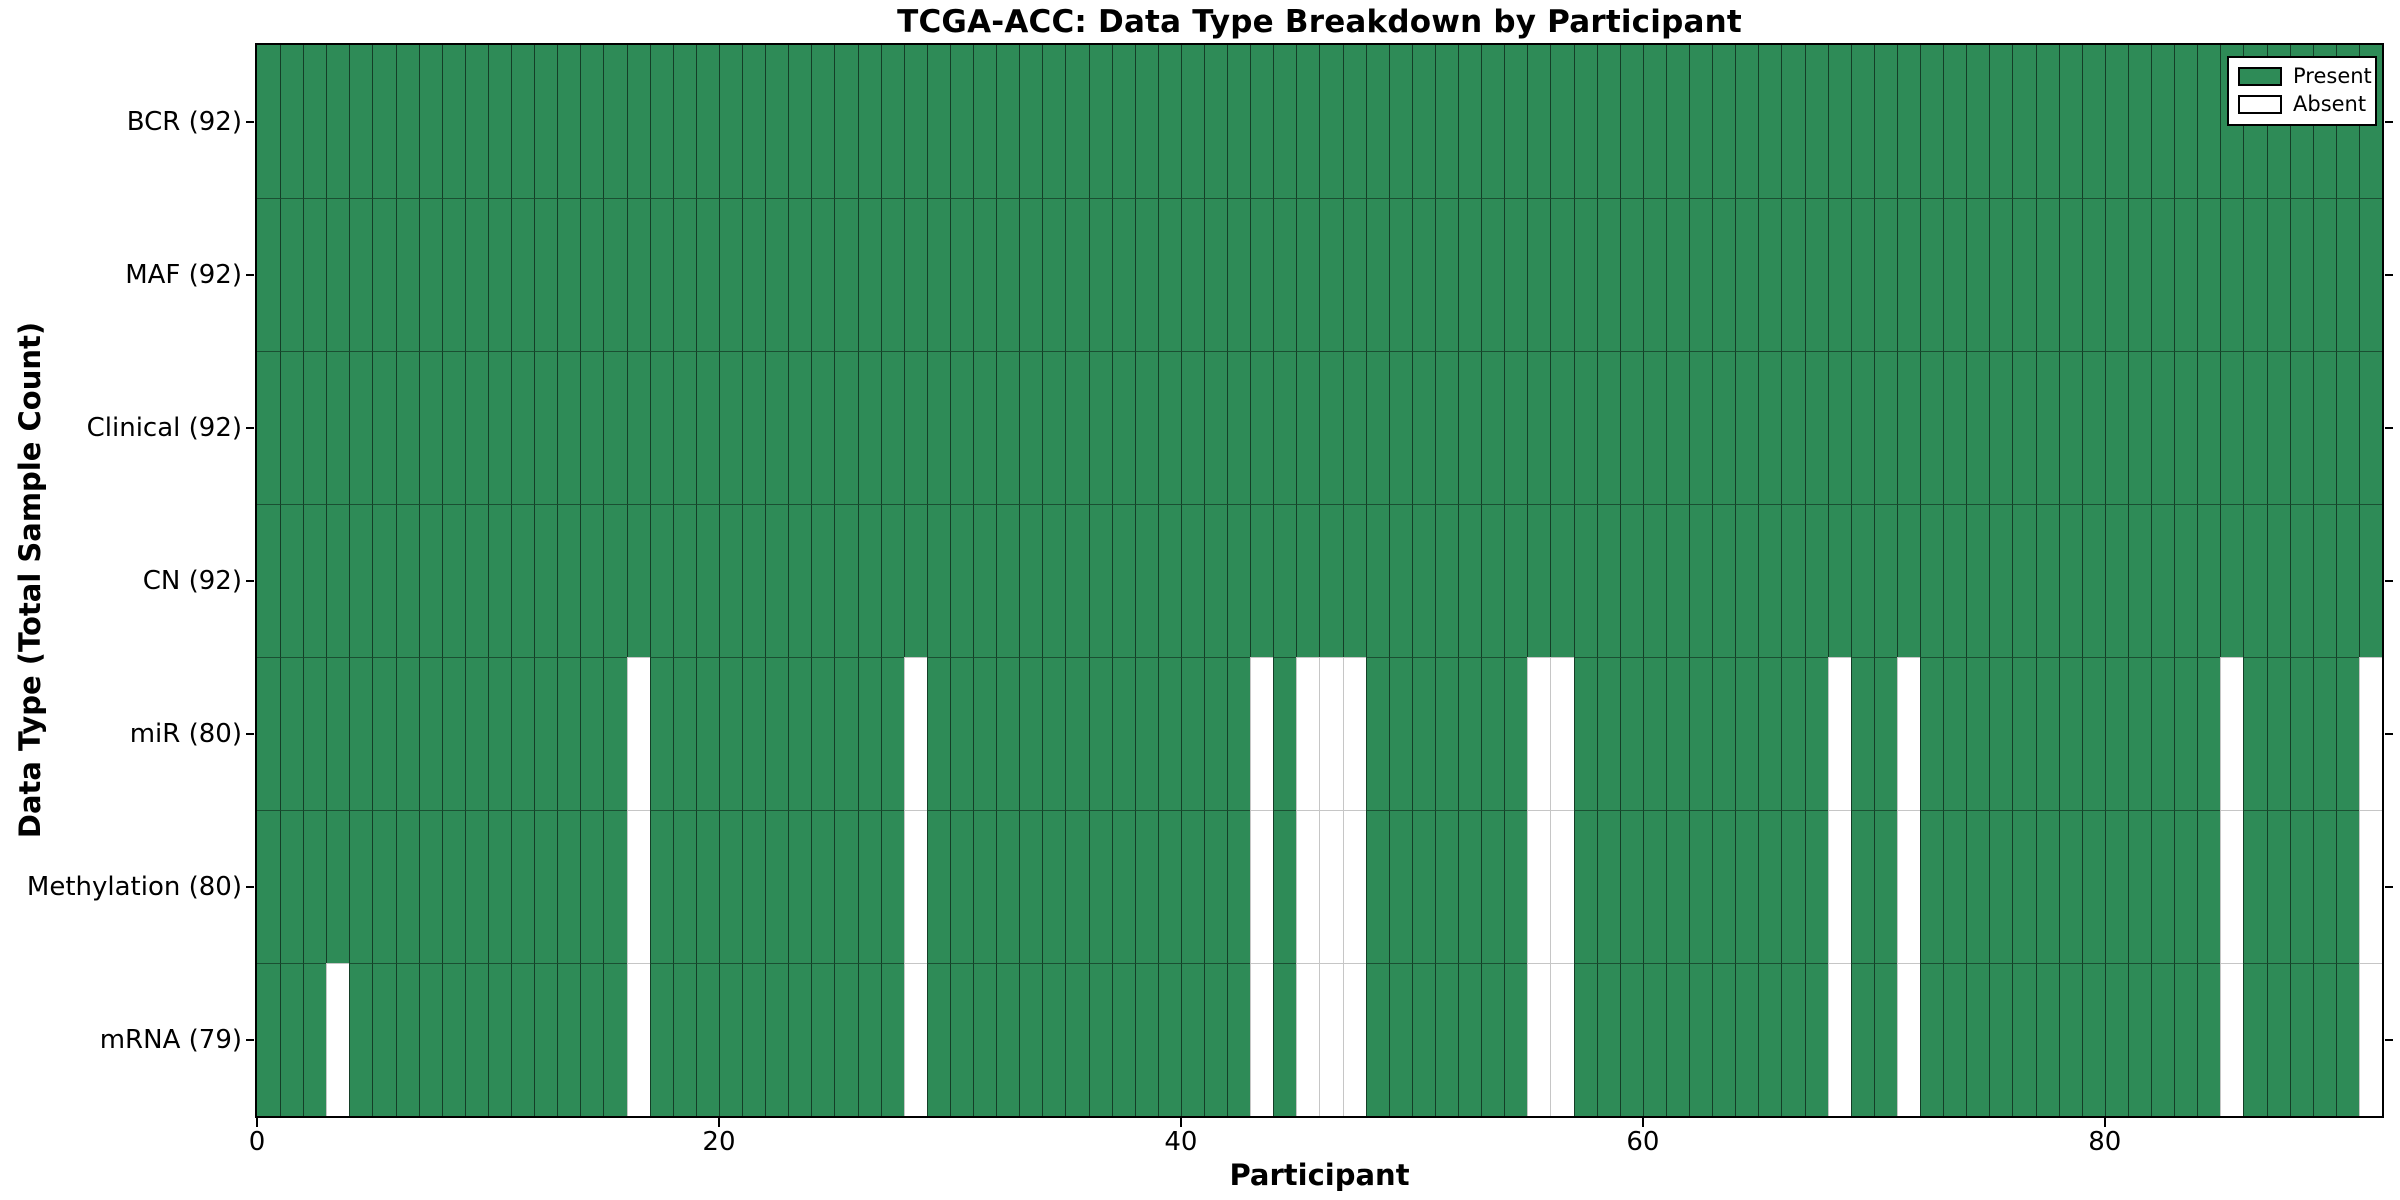  I want to click on heatmap-cell-mRNA-p13, so click(569, 1039).